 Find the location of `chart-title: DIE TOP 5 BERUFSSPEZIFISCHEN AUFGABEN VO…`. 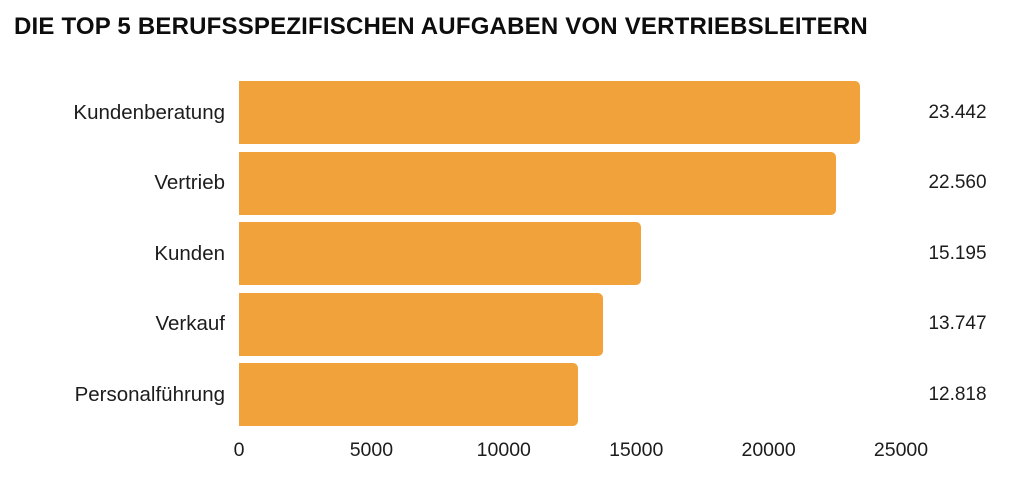

chart-title: DIE TOP 5 BERUFSSPEZIFISCHEN AUFGABEN VO… is located at coordinates (441, 26).